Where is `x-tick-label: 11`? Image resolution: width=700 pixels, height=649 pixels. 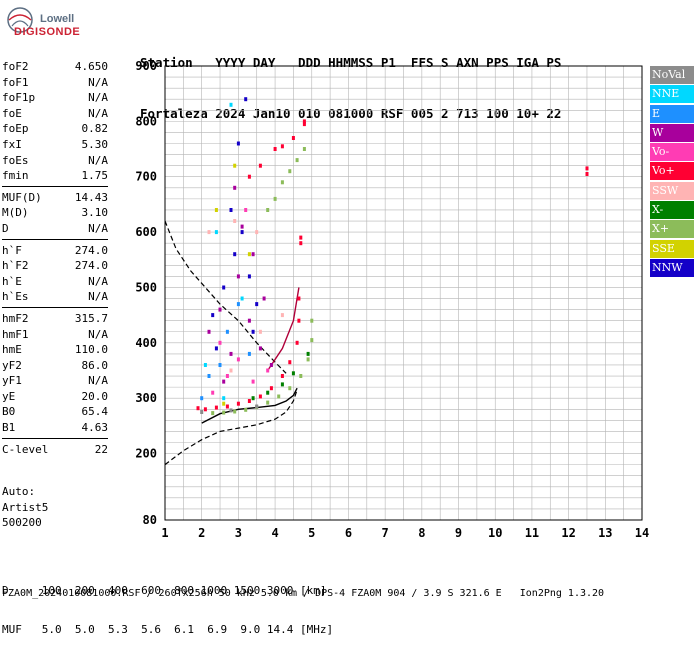
x-tick-label: 11 is located at coordinates (532, 533).